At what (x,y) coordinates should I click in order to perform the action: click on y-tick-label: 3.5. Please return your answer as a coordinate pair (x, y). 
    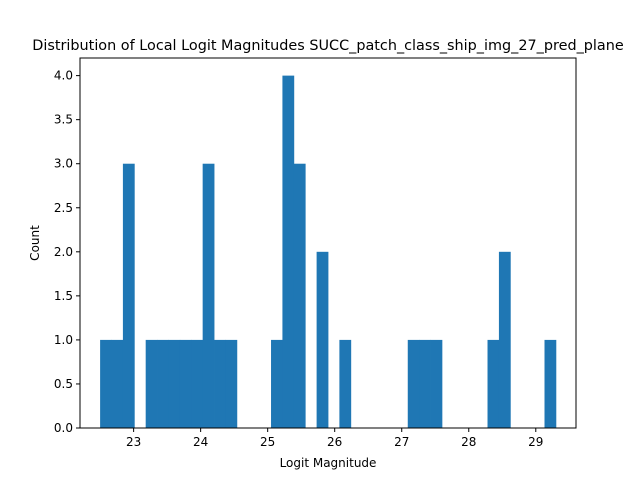
    Looking at the image, I should click on (63, 120).